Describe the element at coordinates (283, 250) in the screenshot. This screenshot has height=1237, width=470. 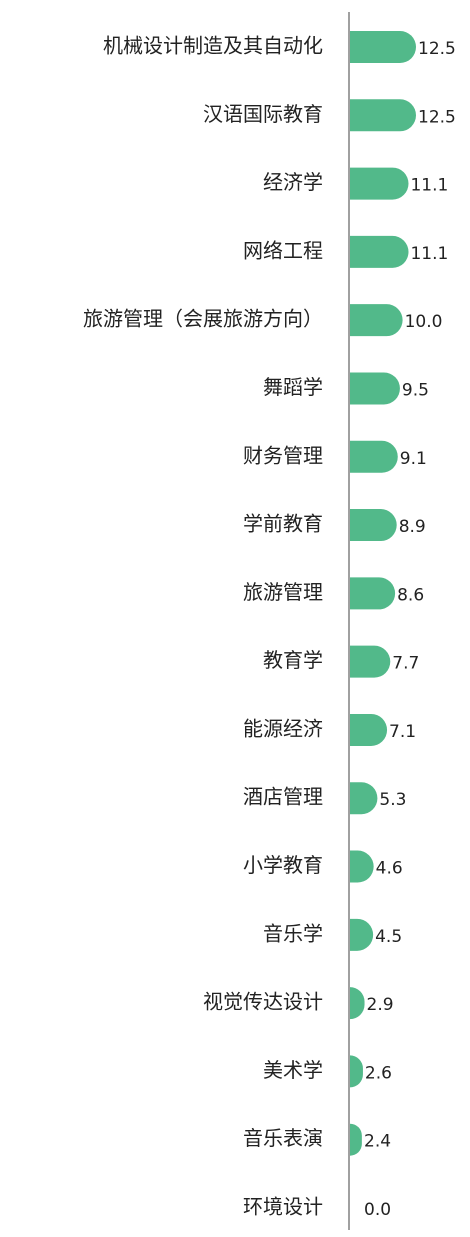
I see `category-label: 网络工程` at that location.